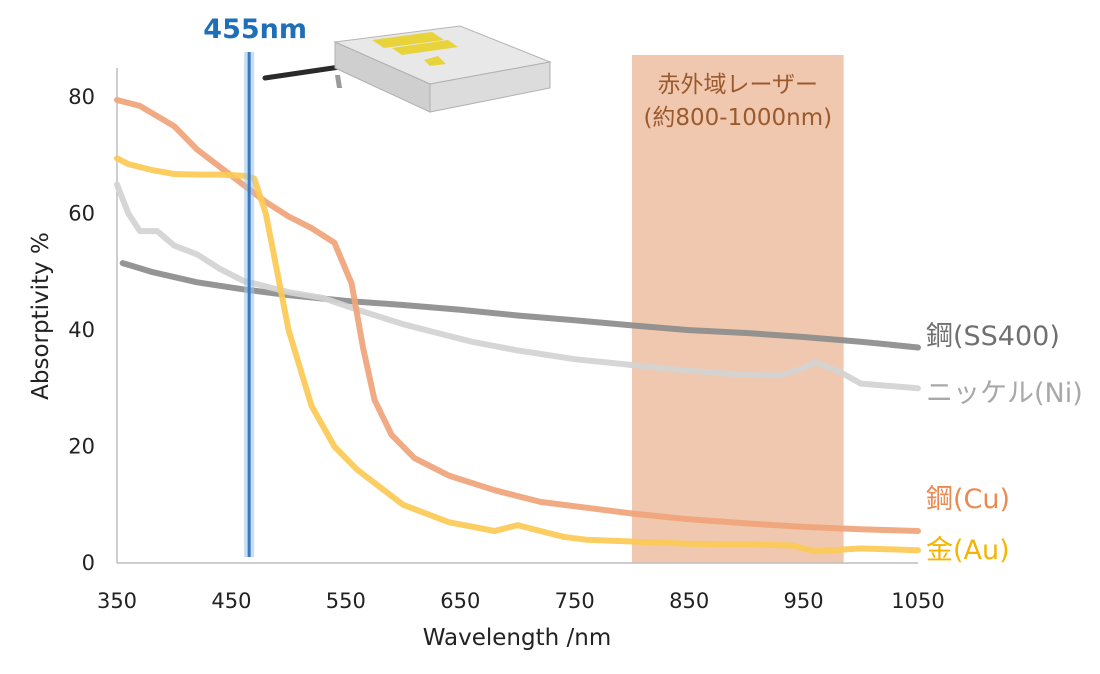 Image resolution: width=1100 pixels, height=674 pixels. I want to click on x-tick-label: 350, so click(117, 601).